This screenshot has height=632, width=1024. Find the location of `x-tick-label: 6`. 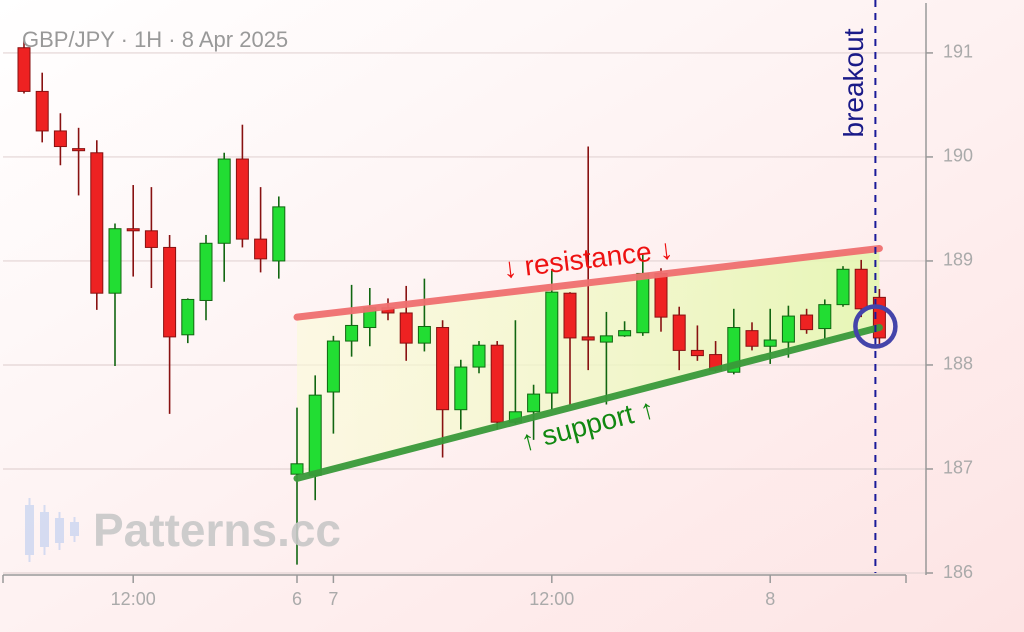

x-tick-label: 6 is located at coordinates (297, 599).